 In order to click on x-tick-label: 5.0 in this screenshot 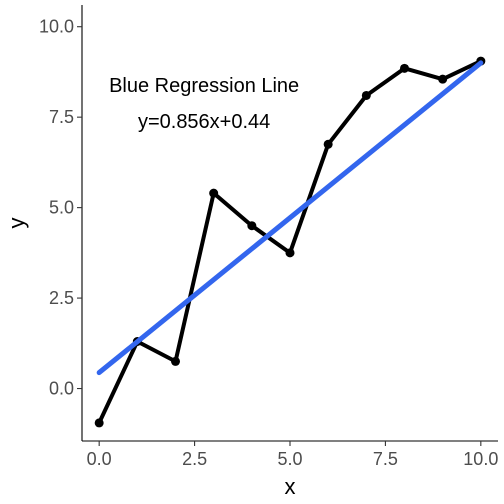, I will do `click(289, 459)`.